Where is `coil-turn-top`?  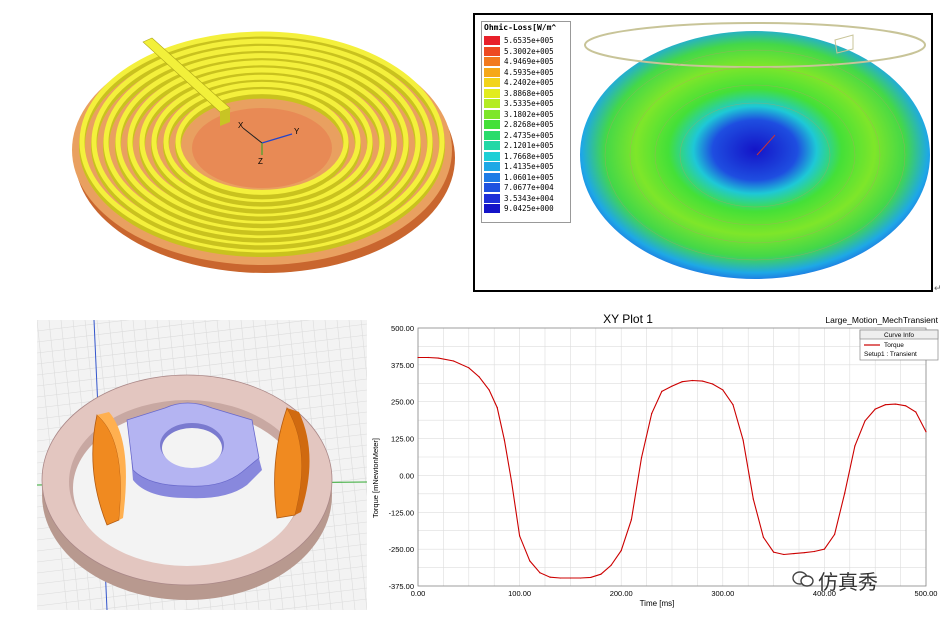
coil-turn-top is located at coordinates (262, 142).